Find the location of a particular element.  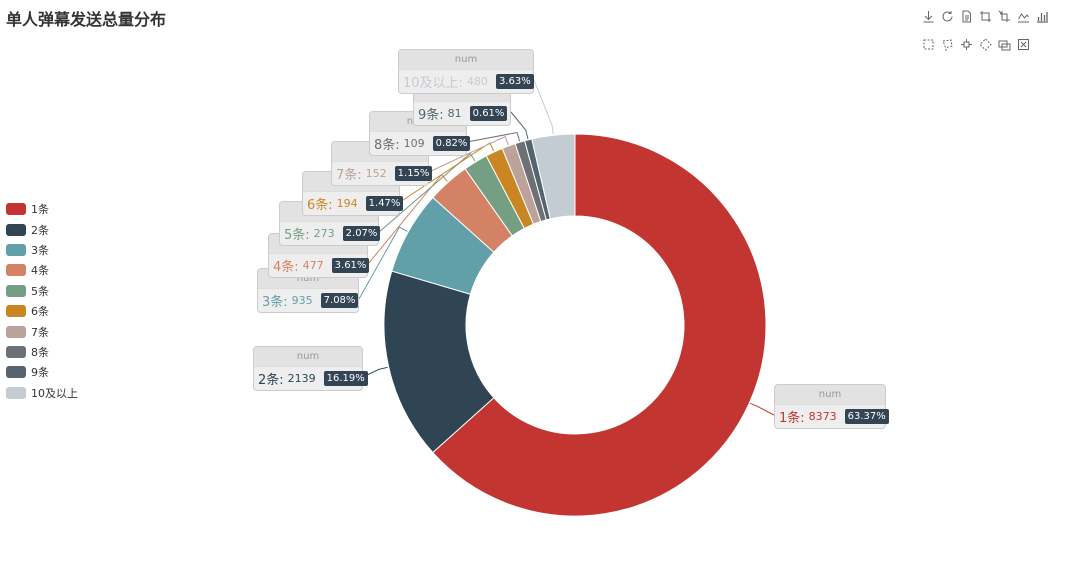

slice-label-name: 5条: is located at coordinates (297, 235).